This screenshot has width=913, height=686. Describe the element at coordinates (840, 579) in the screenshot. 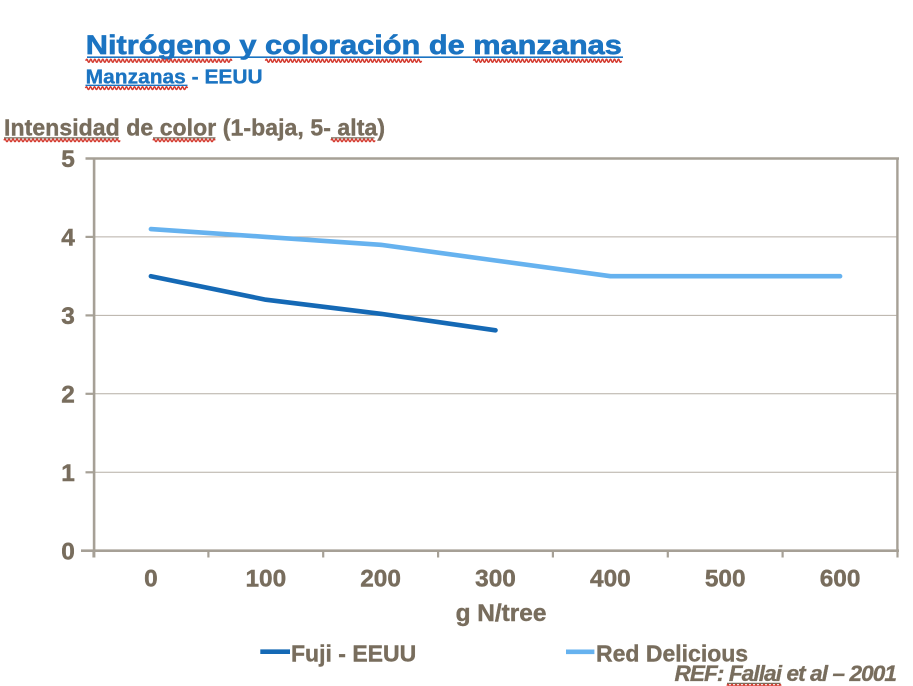

I see `svg-text: 600` at that location.